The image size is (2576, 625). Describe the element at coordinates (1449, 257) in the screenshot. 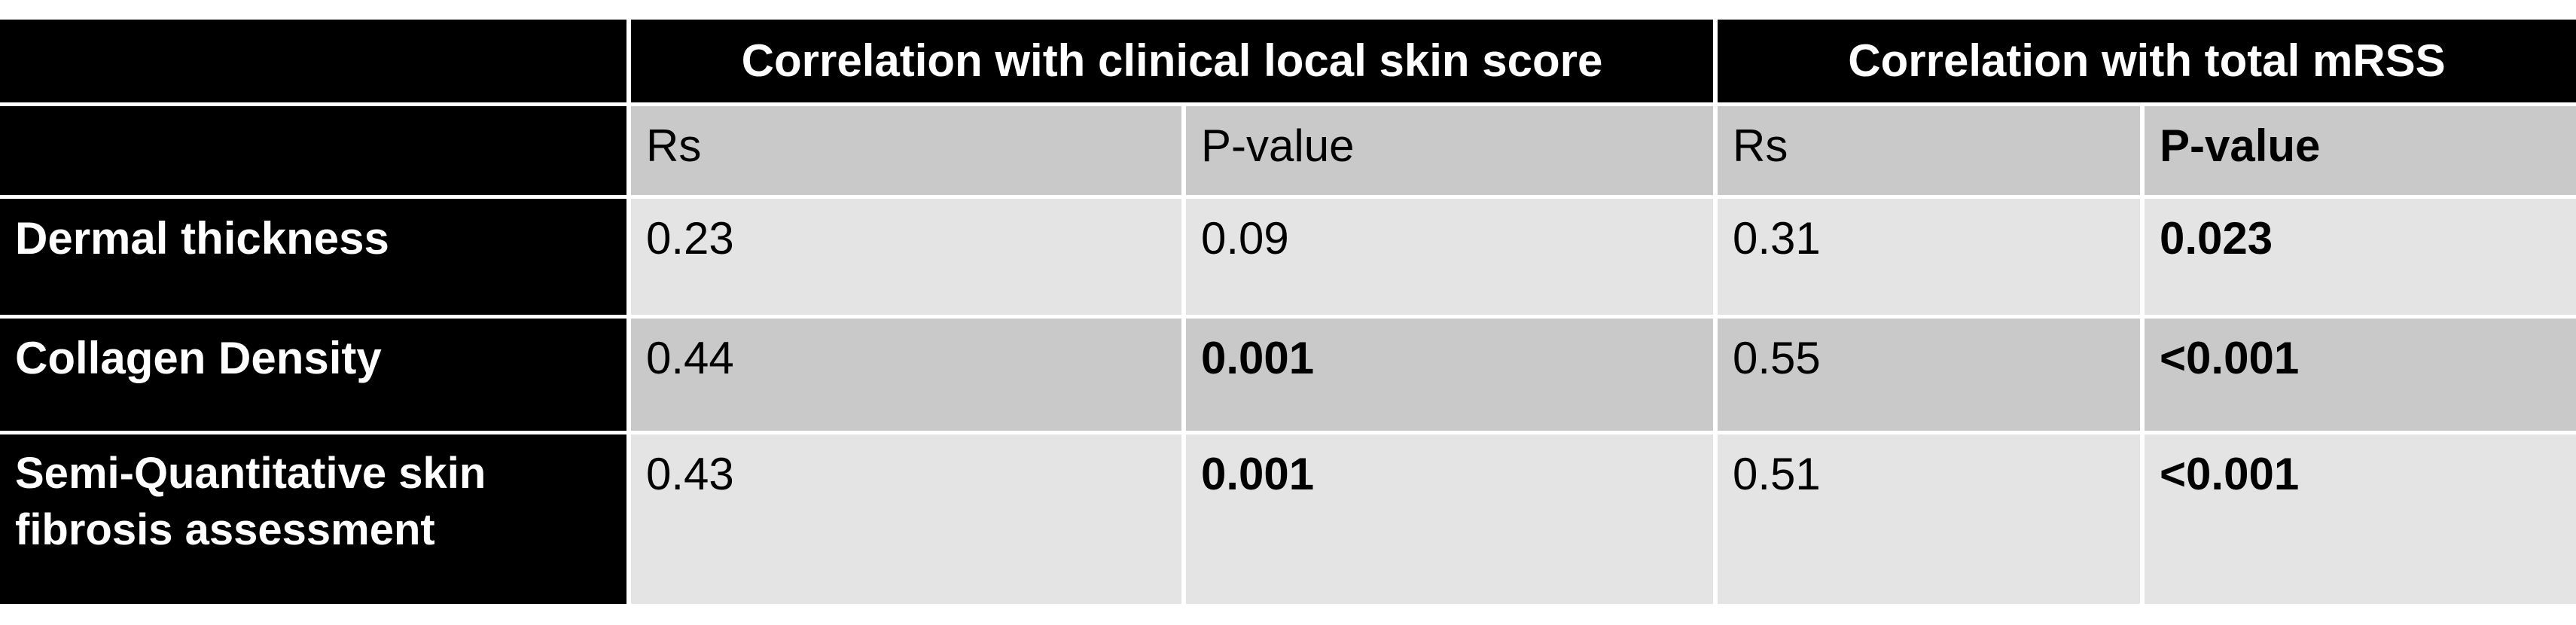

I see `cell: 0.09` at that location.